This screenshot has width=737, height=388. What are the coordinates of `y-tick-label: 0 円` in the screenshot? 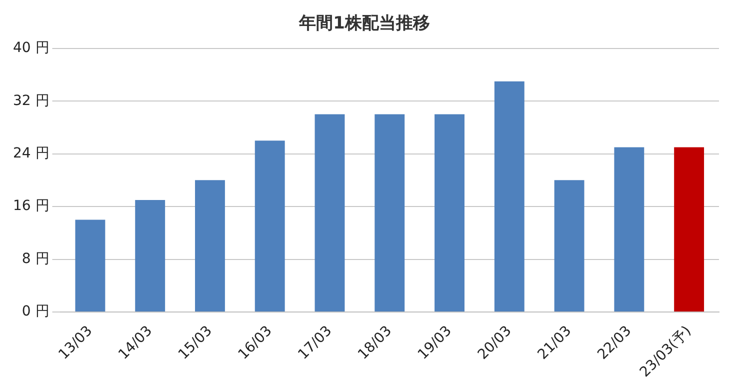 It's located at (36, 312).